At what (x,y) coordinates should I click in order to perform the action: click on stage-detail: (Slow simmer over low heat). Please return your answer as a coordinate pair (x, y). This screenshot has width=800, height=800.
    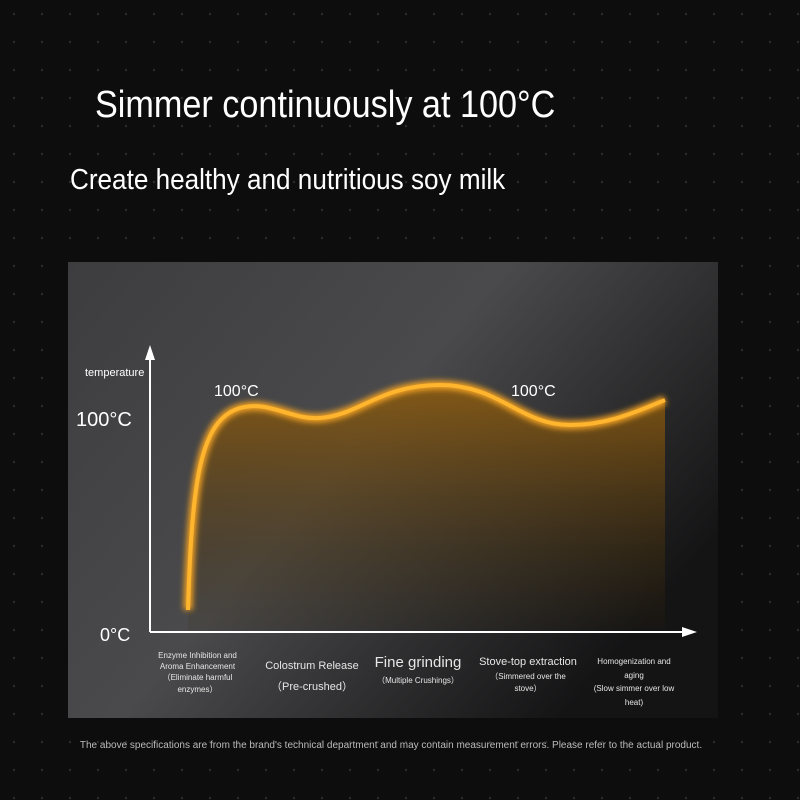
    Looking at the image, I should click on (634, 695).